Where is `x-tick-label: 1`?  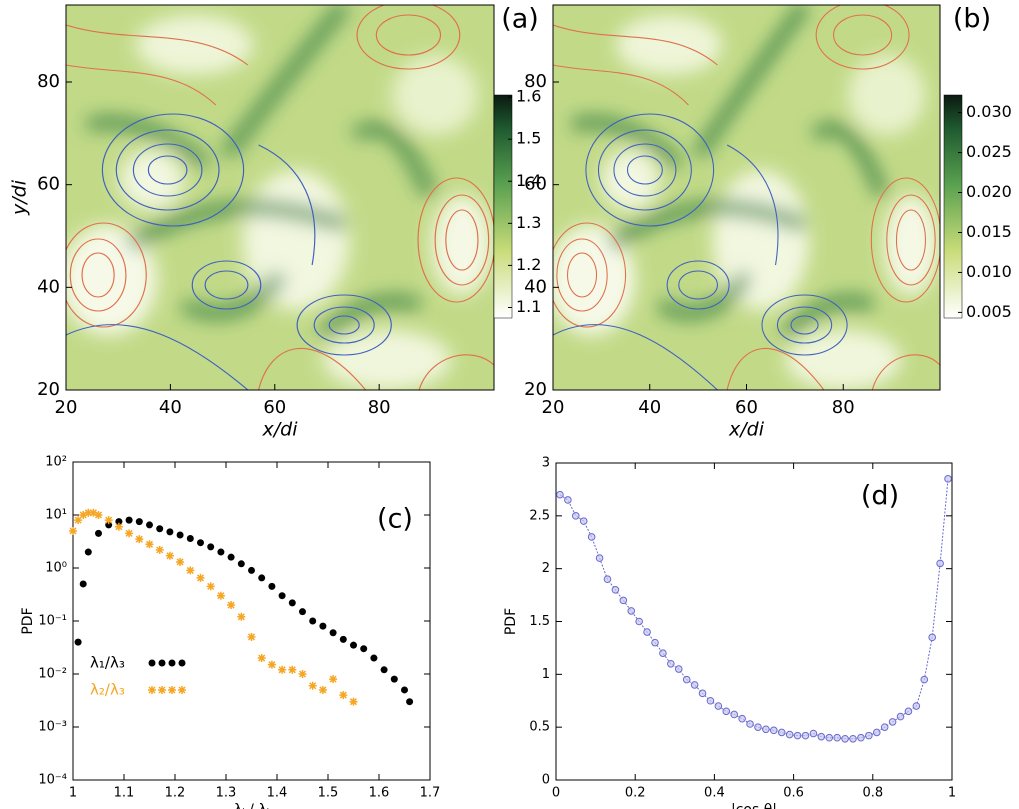
x-tick-label: 1 is located at coordinates (73, 793).